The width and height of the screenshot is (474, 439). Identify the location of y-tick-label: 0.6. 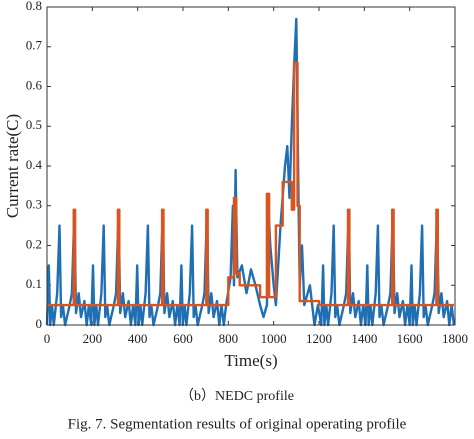
(34, 84).